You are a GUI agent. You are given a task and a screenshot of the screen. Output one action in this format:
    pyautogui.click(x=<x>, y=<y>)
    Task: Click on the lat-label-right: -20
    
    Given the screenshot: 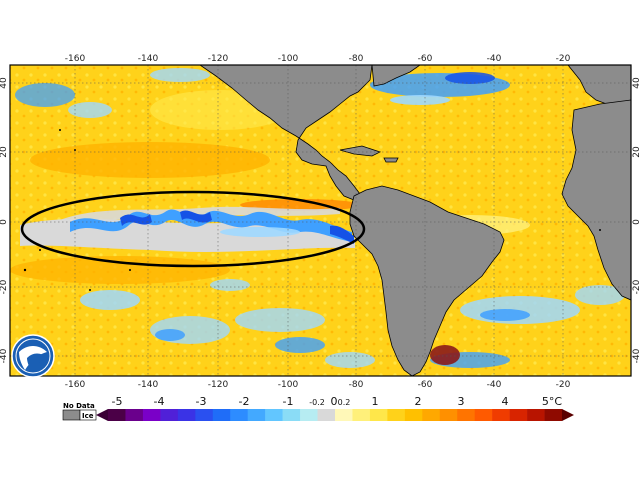 What is the action you would take?
    pyautogui.click(x=636, y=286)
    